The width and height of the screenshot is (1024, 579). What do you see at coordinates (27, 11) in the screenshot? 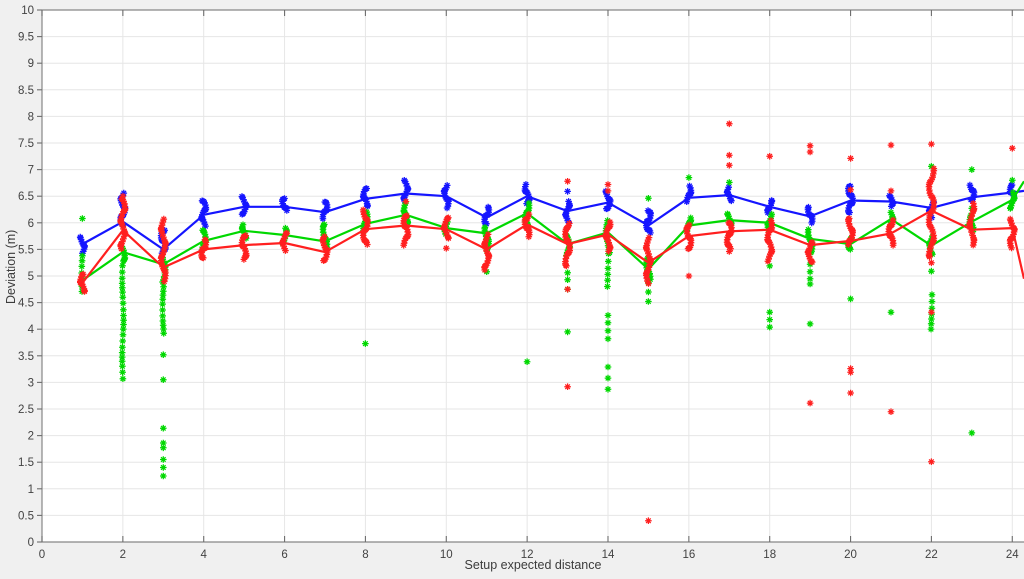
I see `y-tick-label: 10` at bounding box center [27, 11].